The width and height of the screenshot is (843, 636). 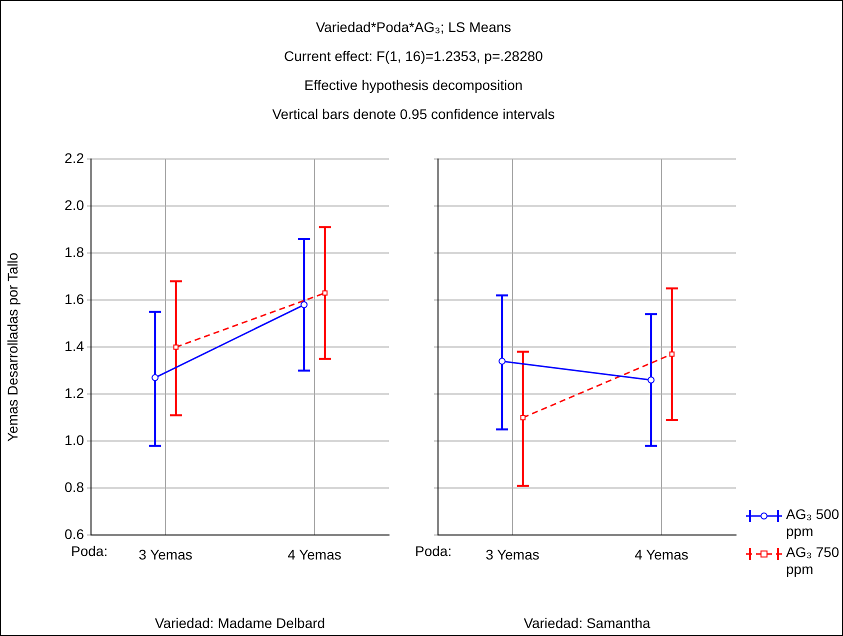 I want to click on y-tick-label: 1.0, so click(x=74, y=440).